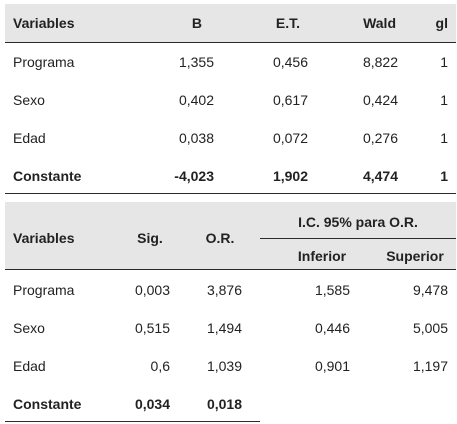 This screenshot has height=424, width=457. What do you see at coordinates (332, 366) in the screenshot?
I see `table2-cell: 0,901` at bounding box center [332, 366].